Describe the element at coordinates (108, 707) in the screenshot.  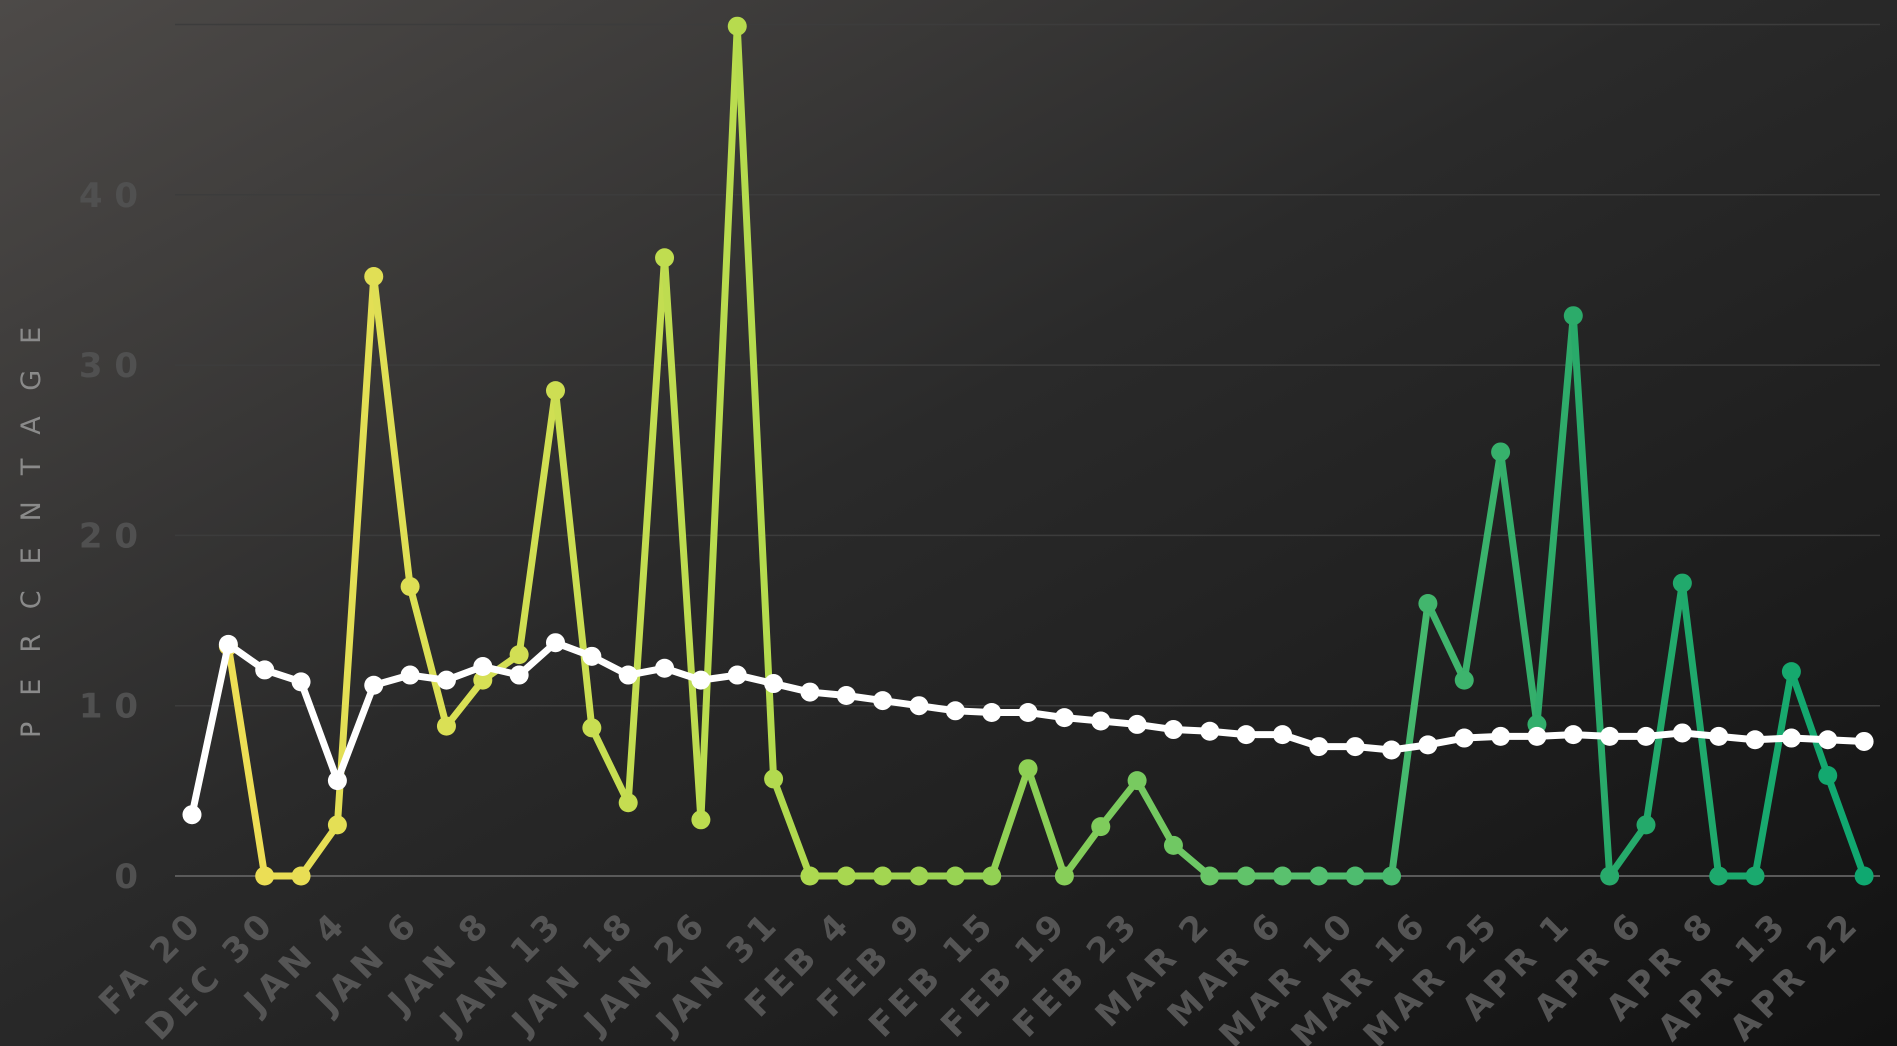
I see `y-tick-label: 1 0` at that location.